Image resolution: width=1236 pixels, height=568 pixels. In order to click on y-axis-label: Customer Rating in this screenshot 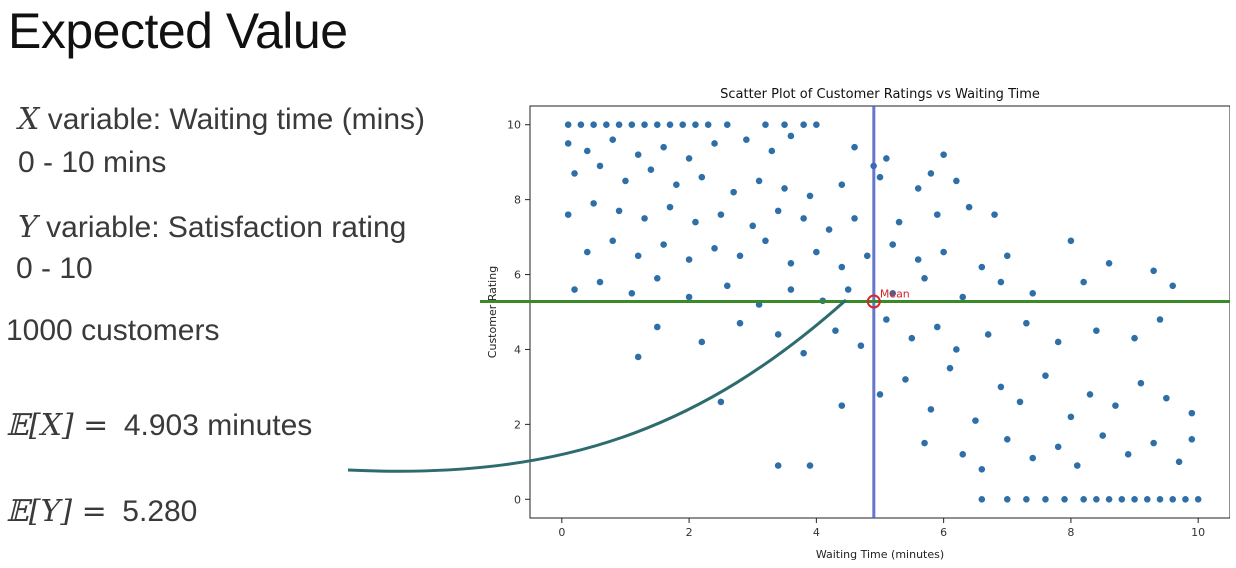, I will do `click(492, 312)`.